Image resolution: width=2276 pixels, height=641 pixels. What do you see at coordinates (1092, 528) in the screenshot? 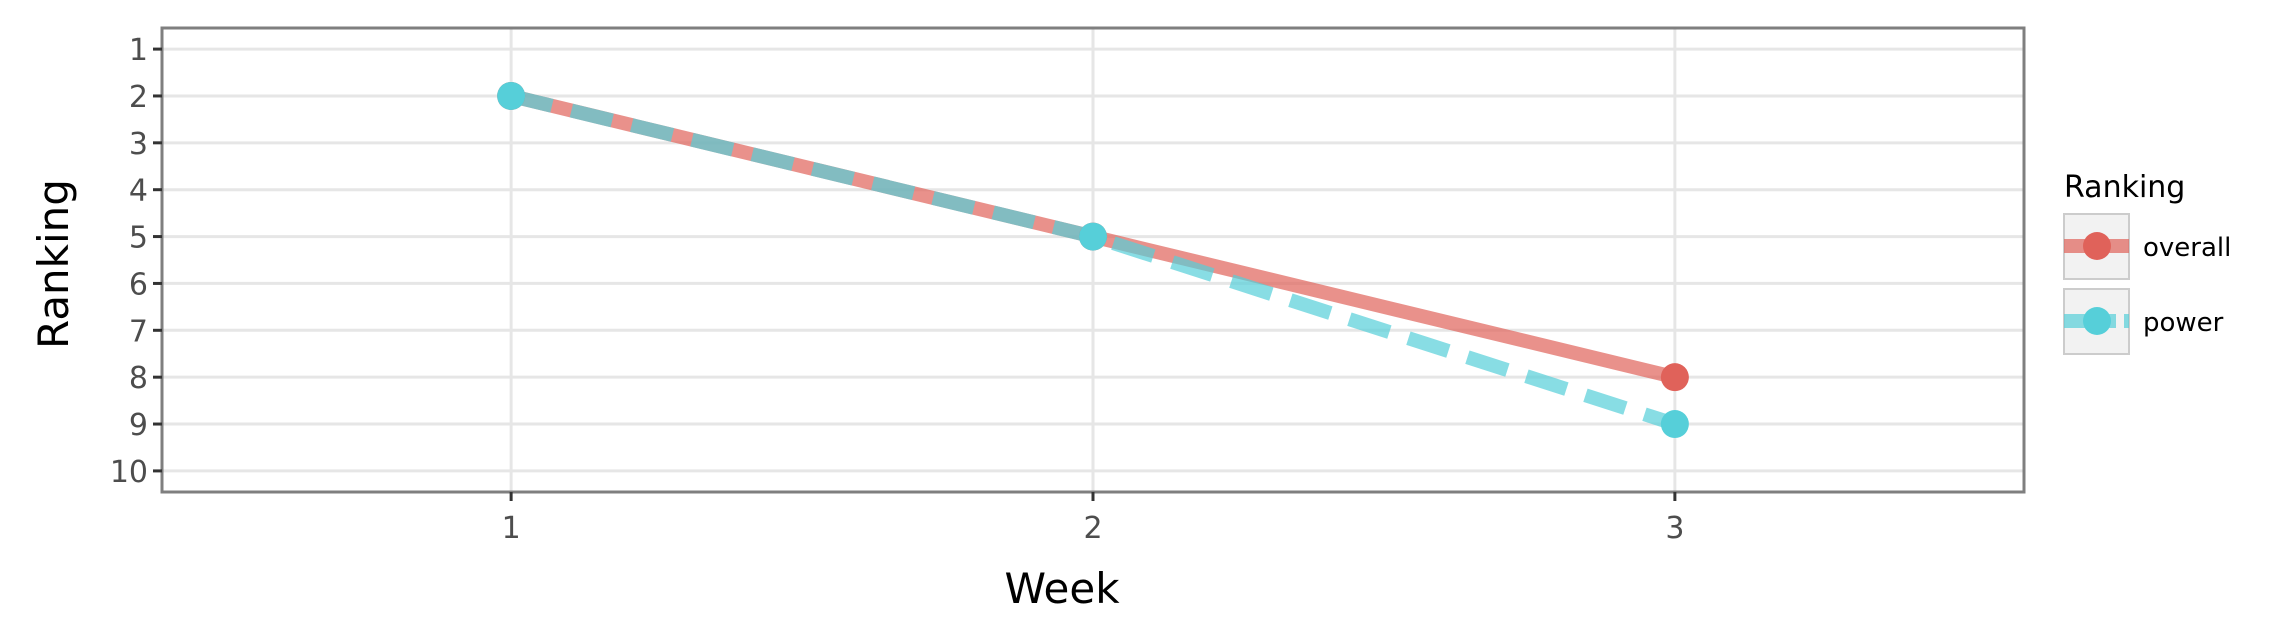
I see `x-tick-label: 2` at bounding box center [1092, 528].